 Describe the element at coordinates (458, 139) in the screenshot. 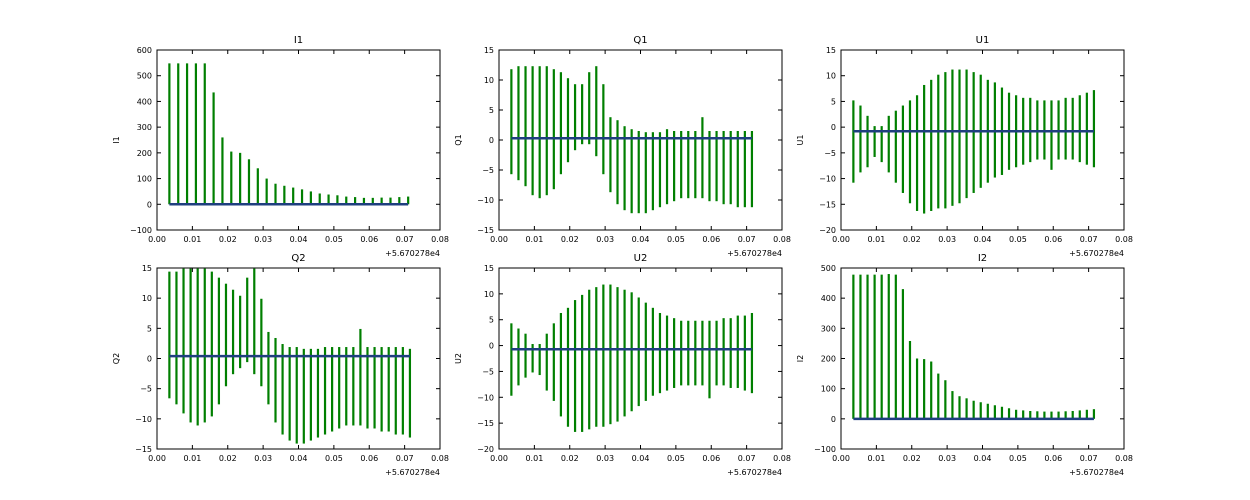

I see `y-axis-label: Q1` at that location.